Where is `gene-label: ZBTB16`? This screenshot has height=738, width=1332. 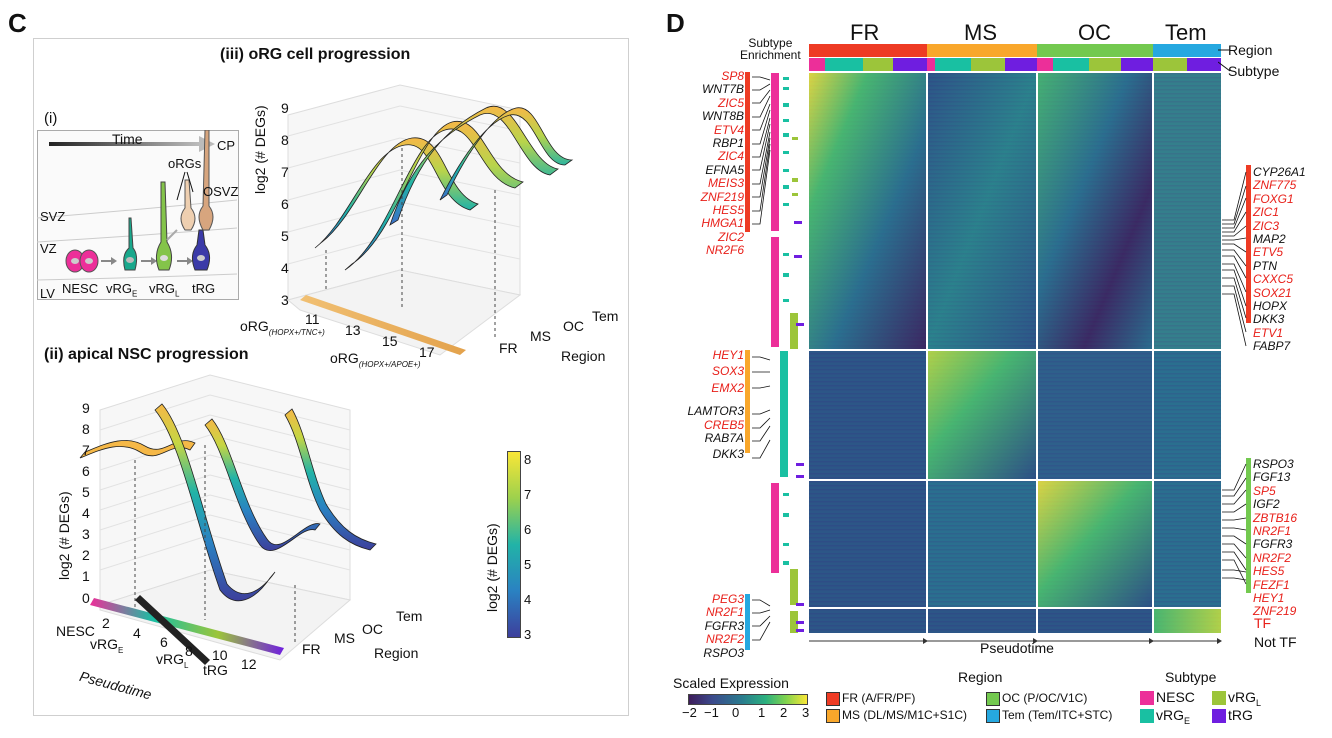
gene-label: ZBTB16 is located at coordinates (1275, 517).